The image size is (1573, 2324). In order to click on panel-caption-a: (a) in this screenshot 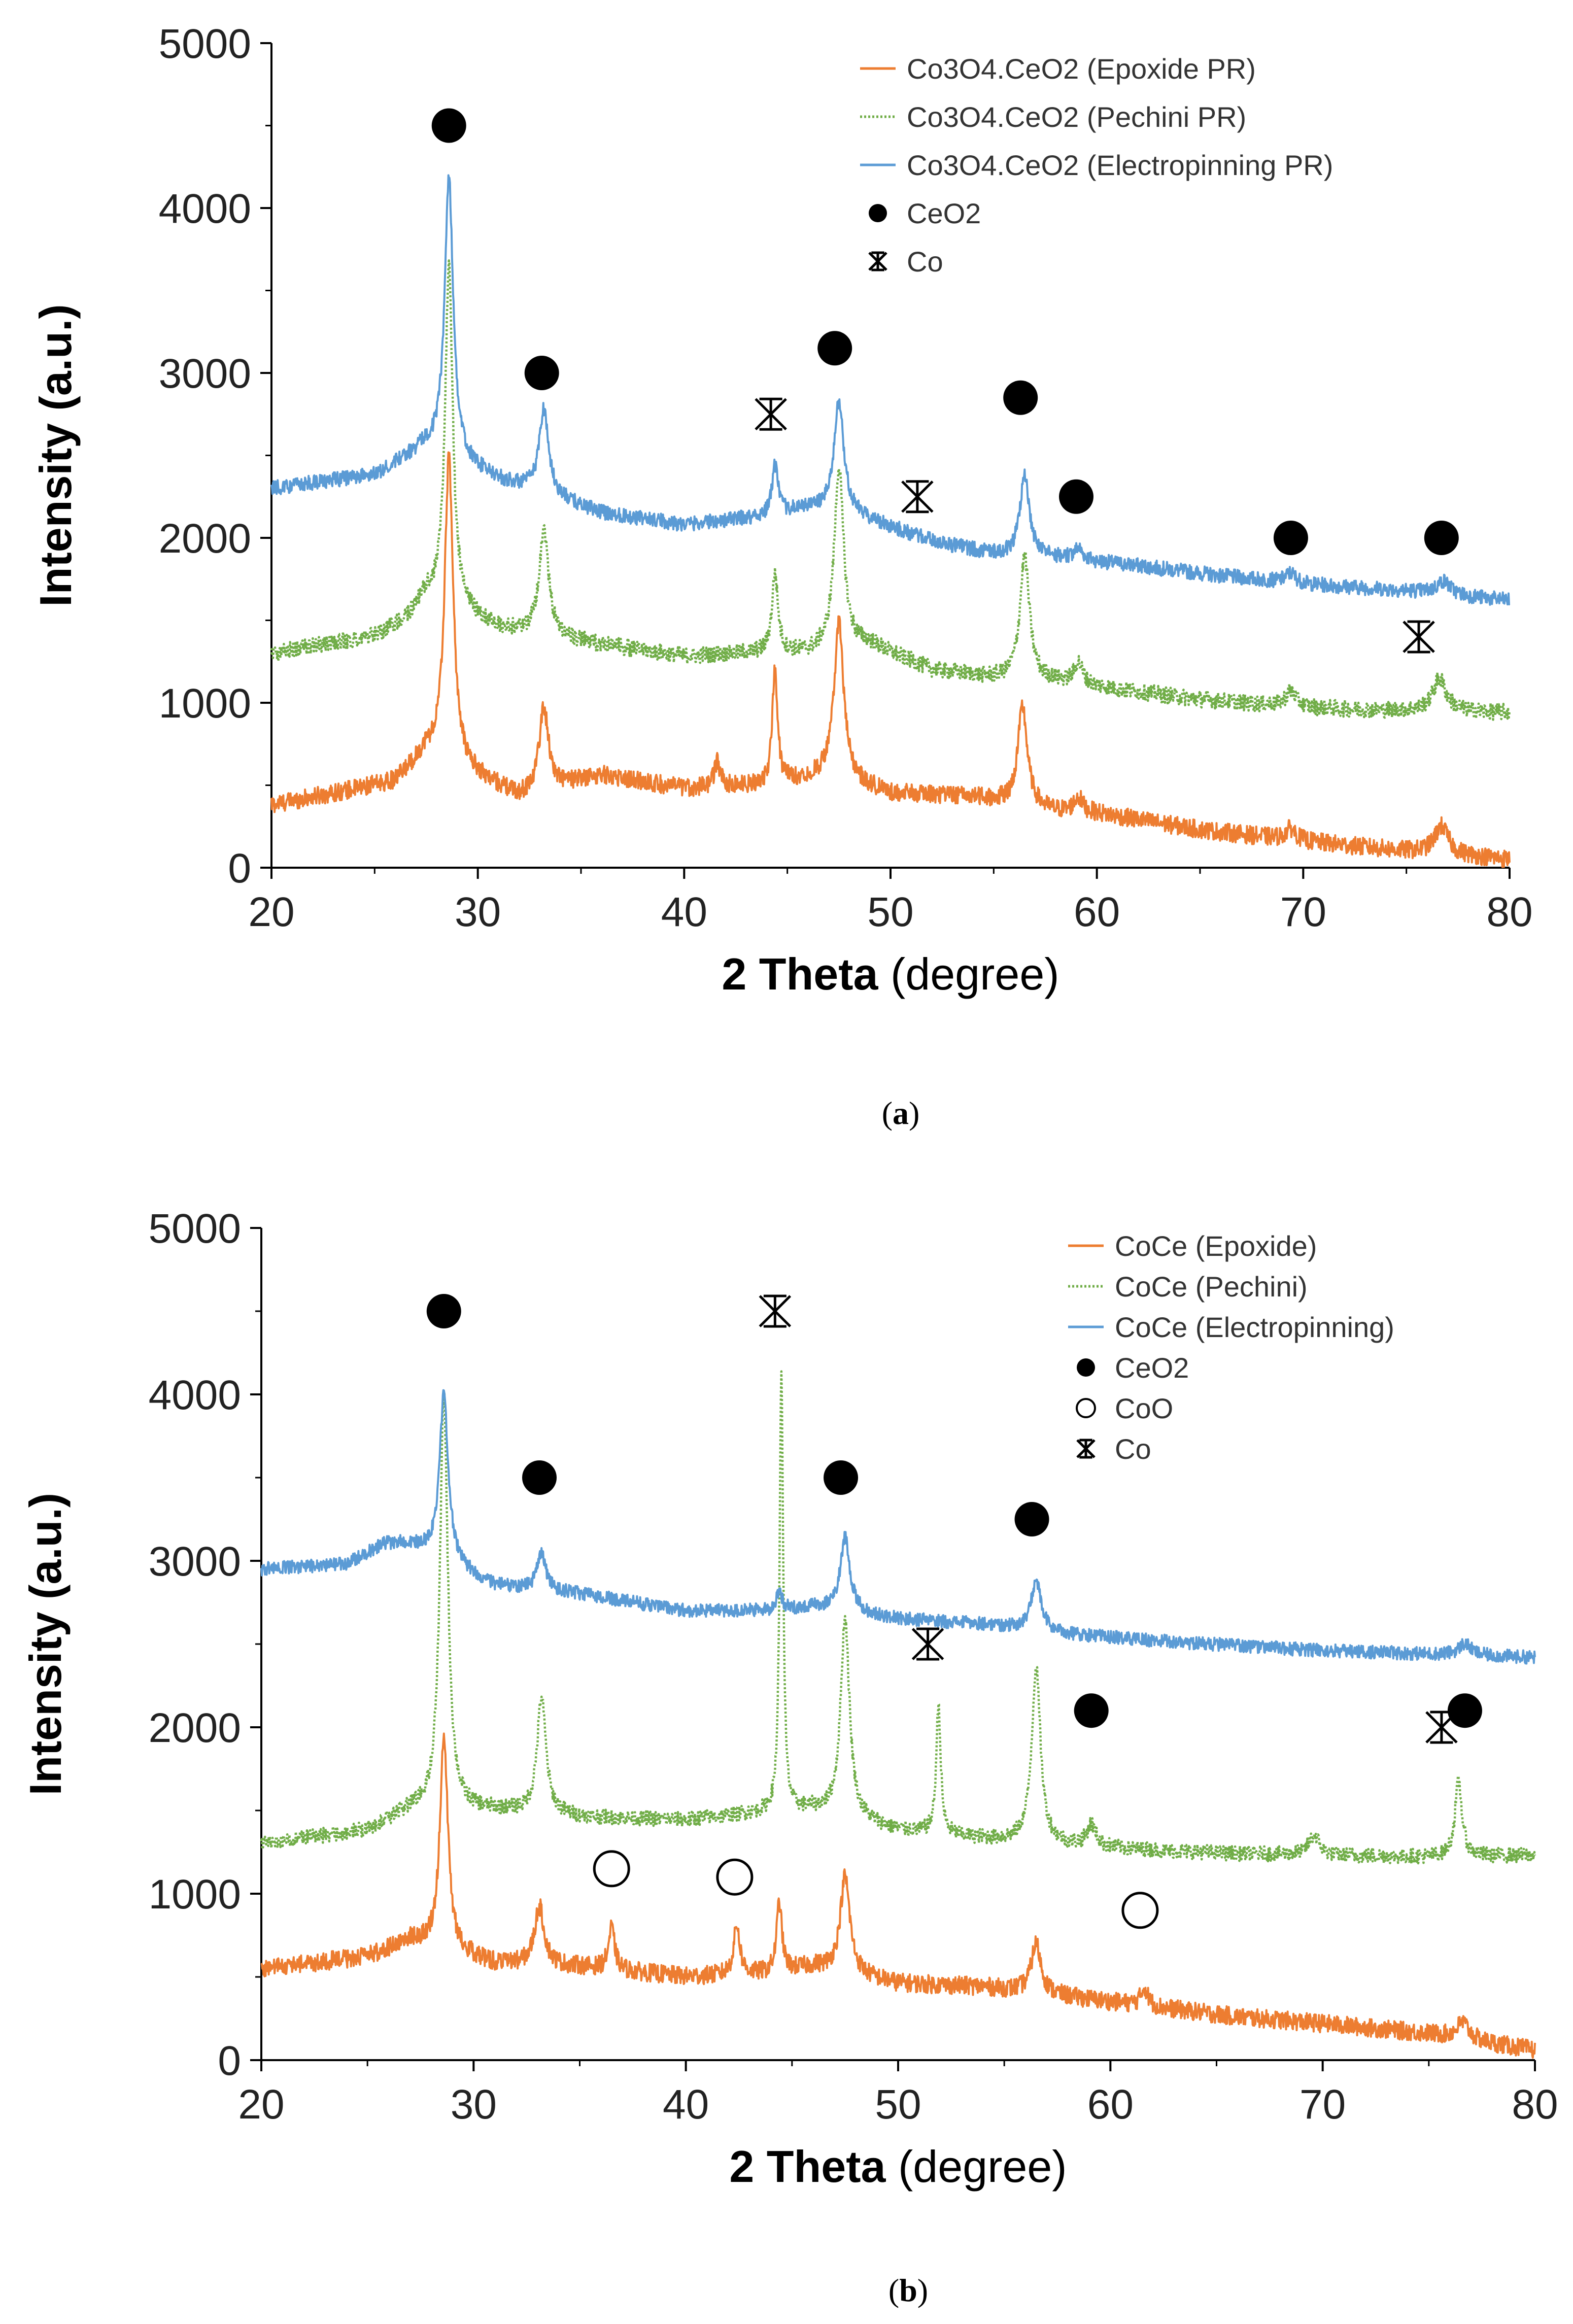, I will do `click(901, 1113)`.